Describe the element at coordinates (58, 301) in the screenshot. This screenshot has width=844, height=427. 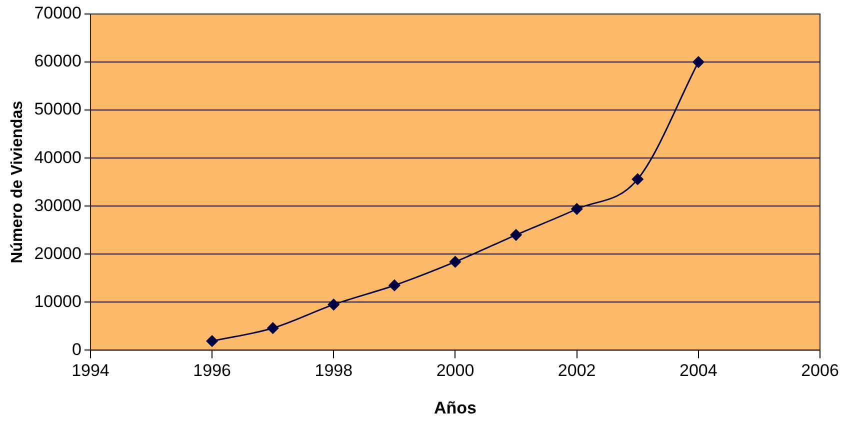
I see `y-tick-label: 10000` at that location.